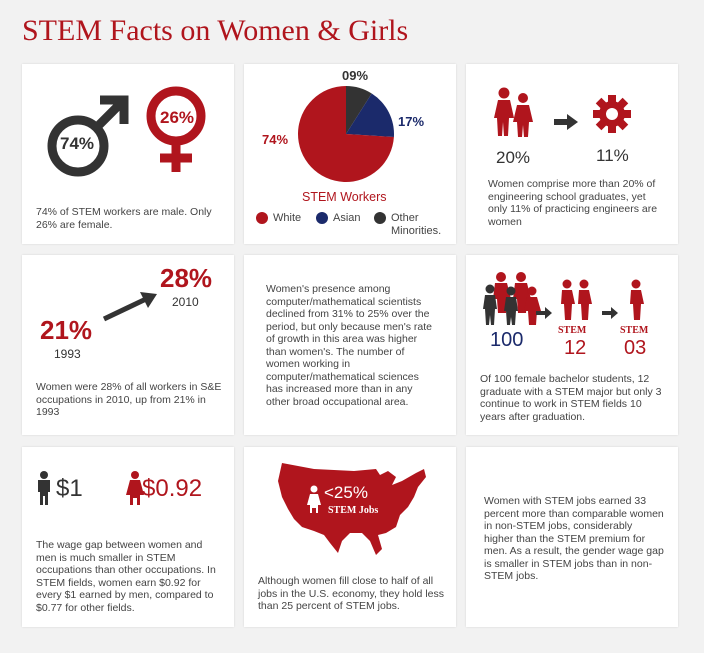 This screenshot has width=704, height=653. What do you see at coordinates (275, 139) in the screenshot?
I see `pie-label-white: 74%` at bounding box center [275, 139].